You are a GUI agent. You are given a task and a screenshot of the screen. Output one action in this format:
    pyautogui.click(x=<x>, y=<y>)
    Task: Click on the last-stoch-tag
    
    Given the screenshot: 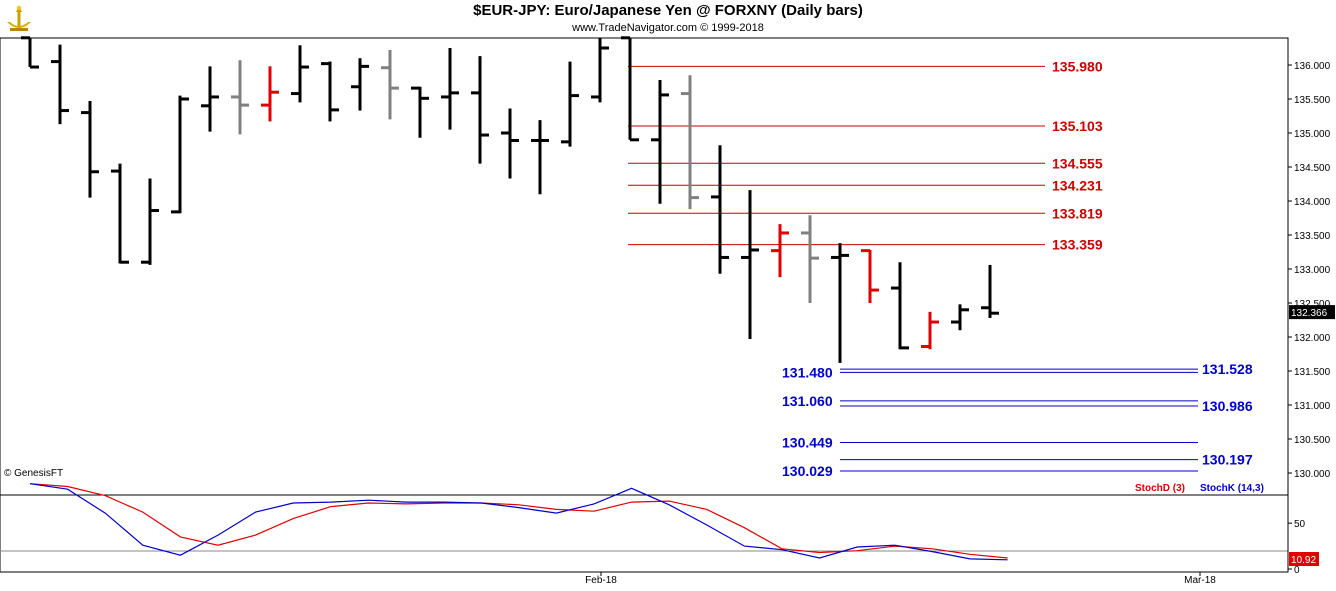 What is the action you would take?
    pyautogui.click(x=1304, y=558)
    